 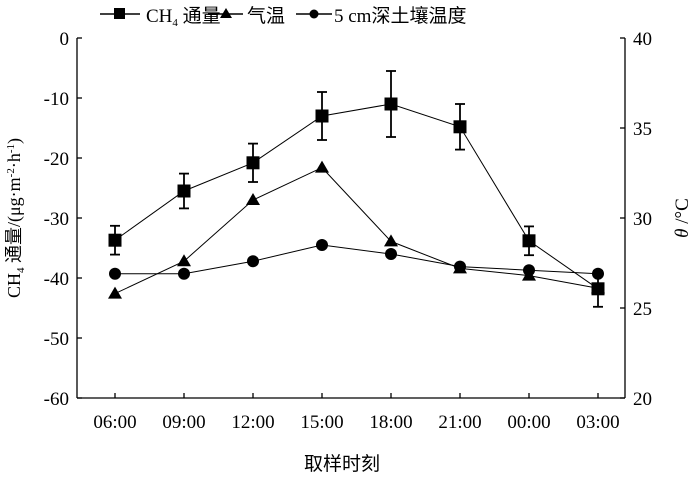 What do you see at coordinates (400, 16) in the screenshot?
I see `legend-label-soil-temp: 5 cm深土壤温度` at bounding box center [400, 16].